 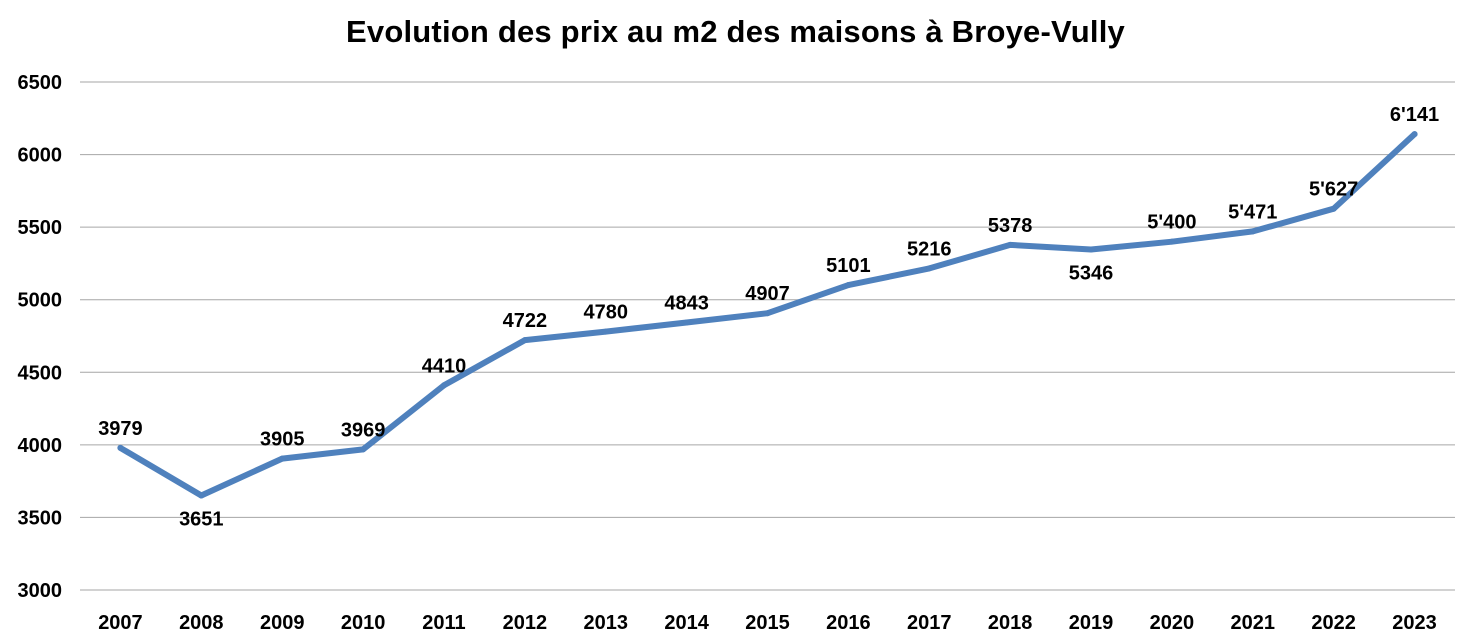 I want to click on data-label: 4722, so click(x=525, y=321).